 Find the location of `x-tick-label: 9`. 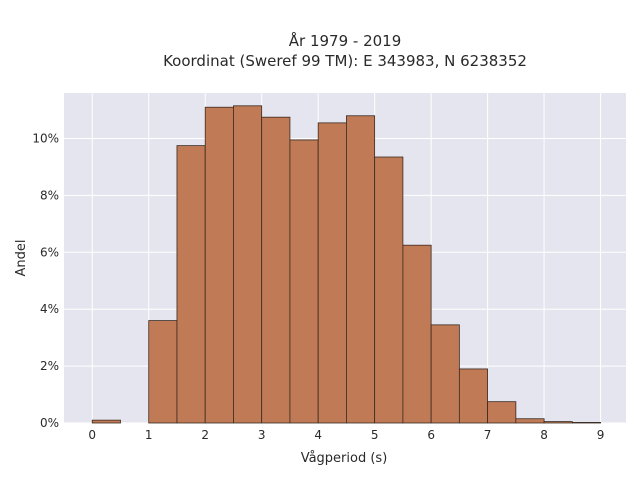

x-tick-label: 9 is located at coordinates (601, 435).